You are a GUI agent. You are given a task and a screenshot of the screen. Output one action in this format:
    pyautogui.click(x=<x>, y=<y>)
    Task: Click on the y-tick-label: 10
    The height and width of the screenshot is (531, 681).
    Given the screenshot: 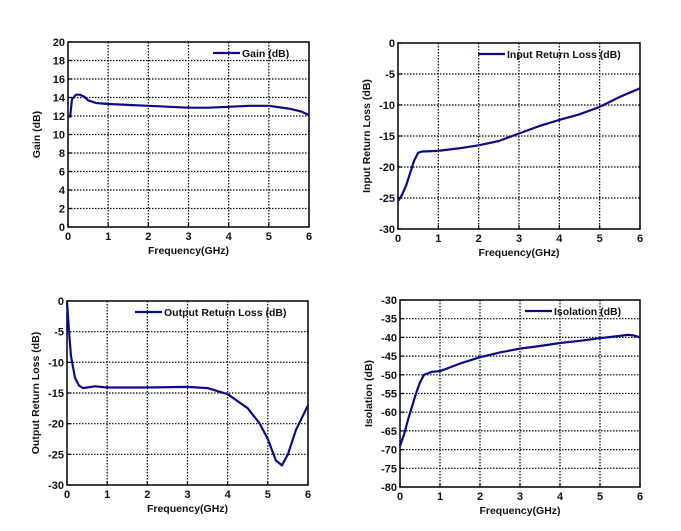 What is the action you would take?
    pyautogui.click(x=59, y=136)
    